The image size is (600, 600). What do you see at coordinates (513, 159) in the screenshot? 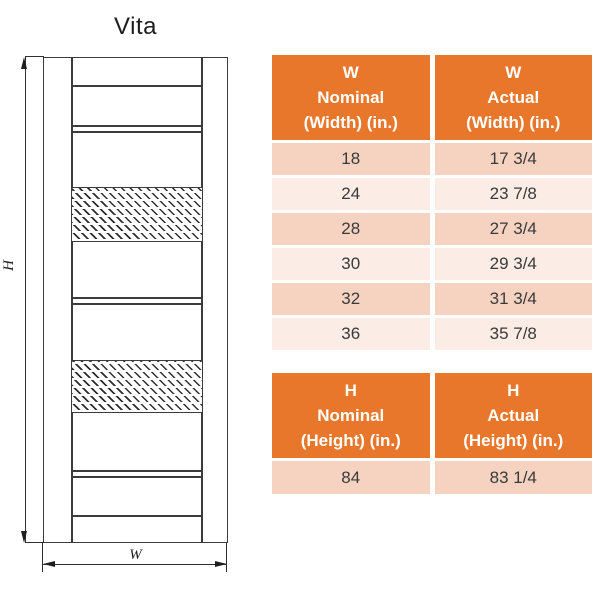
I see `table-cell-actual: 17 3/4` at bounding box center [513, 159].